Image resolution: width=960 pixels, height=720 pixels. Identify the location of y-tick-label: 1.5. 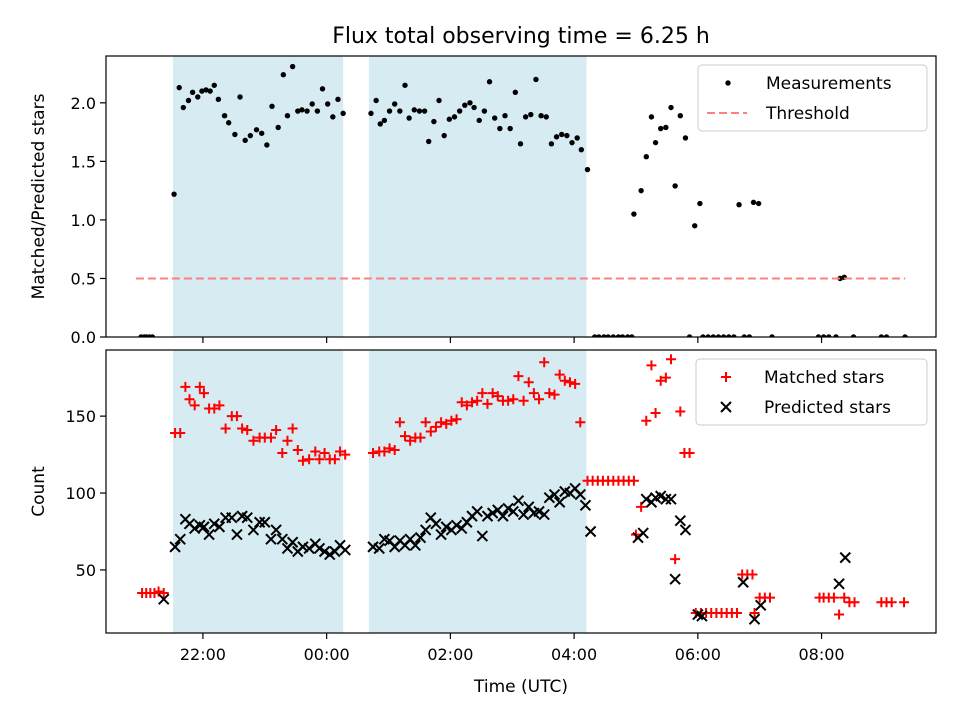
(83, 161).